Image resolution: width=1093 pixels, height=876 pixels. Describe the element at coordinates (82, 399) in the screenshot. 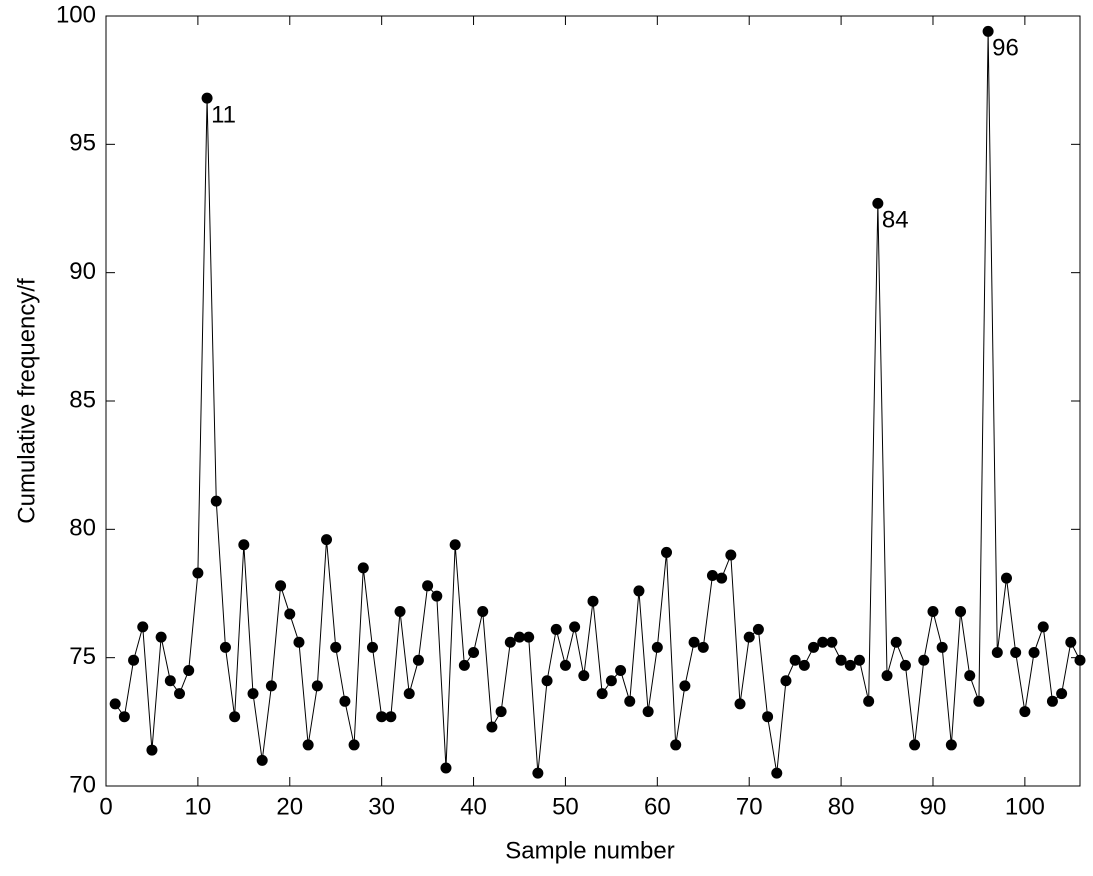

I see `y-tick-label: 85` at that location.